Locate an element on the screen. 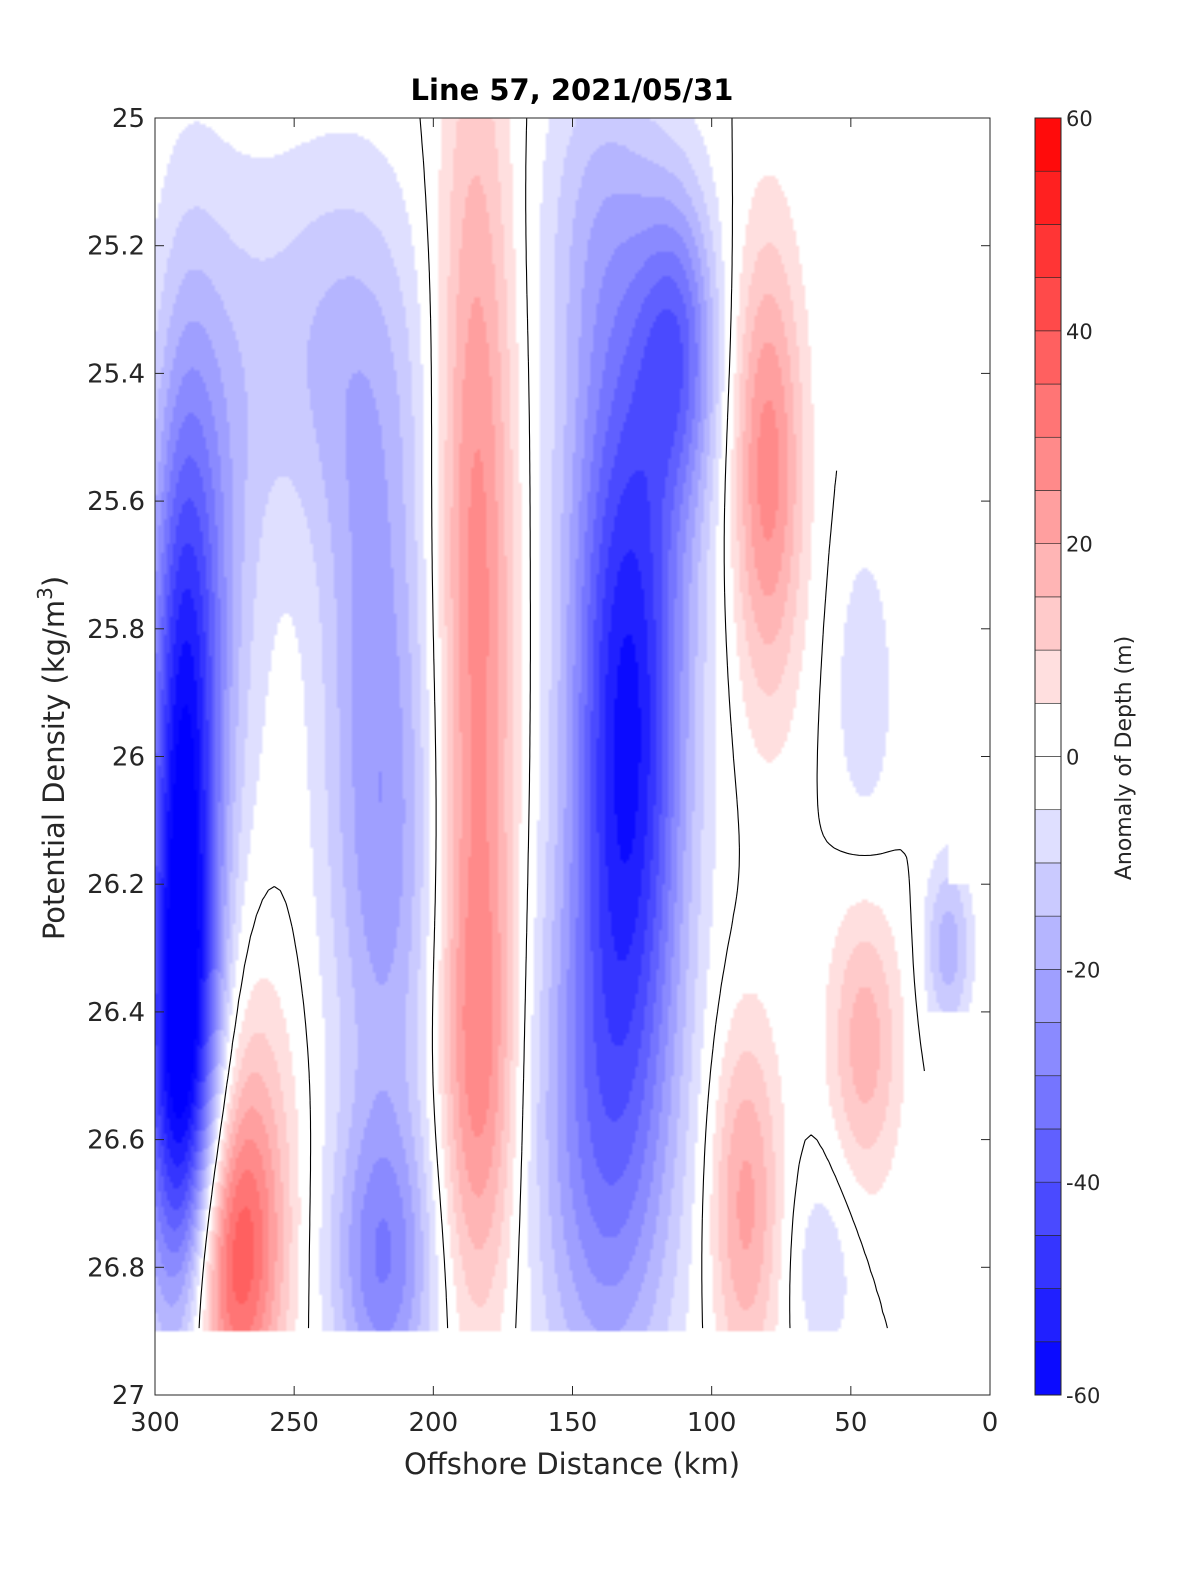  colorbar-tick-label: 40 is located at coordinates (1079, 332).